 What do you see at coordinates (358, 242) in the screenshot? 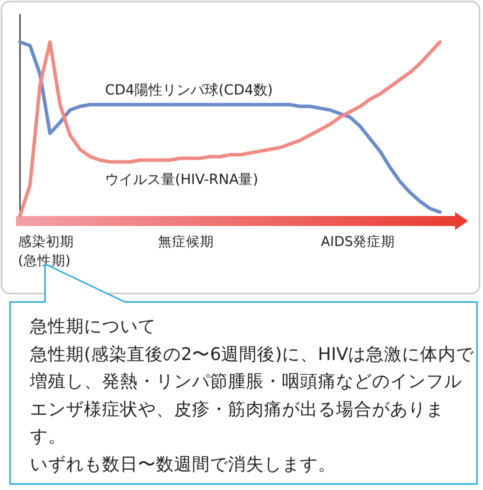
I see `text: AIDS発症期` at bounding box center [358, 242].